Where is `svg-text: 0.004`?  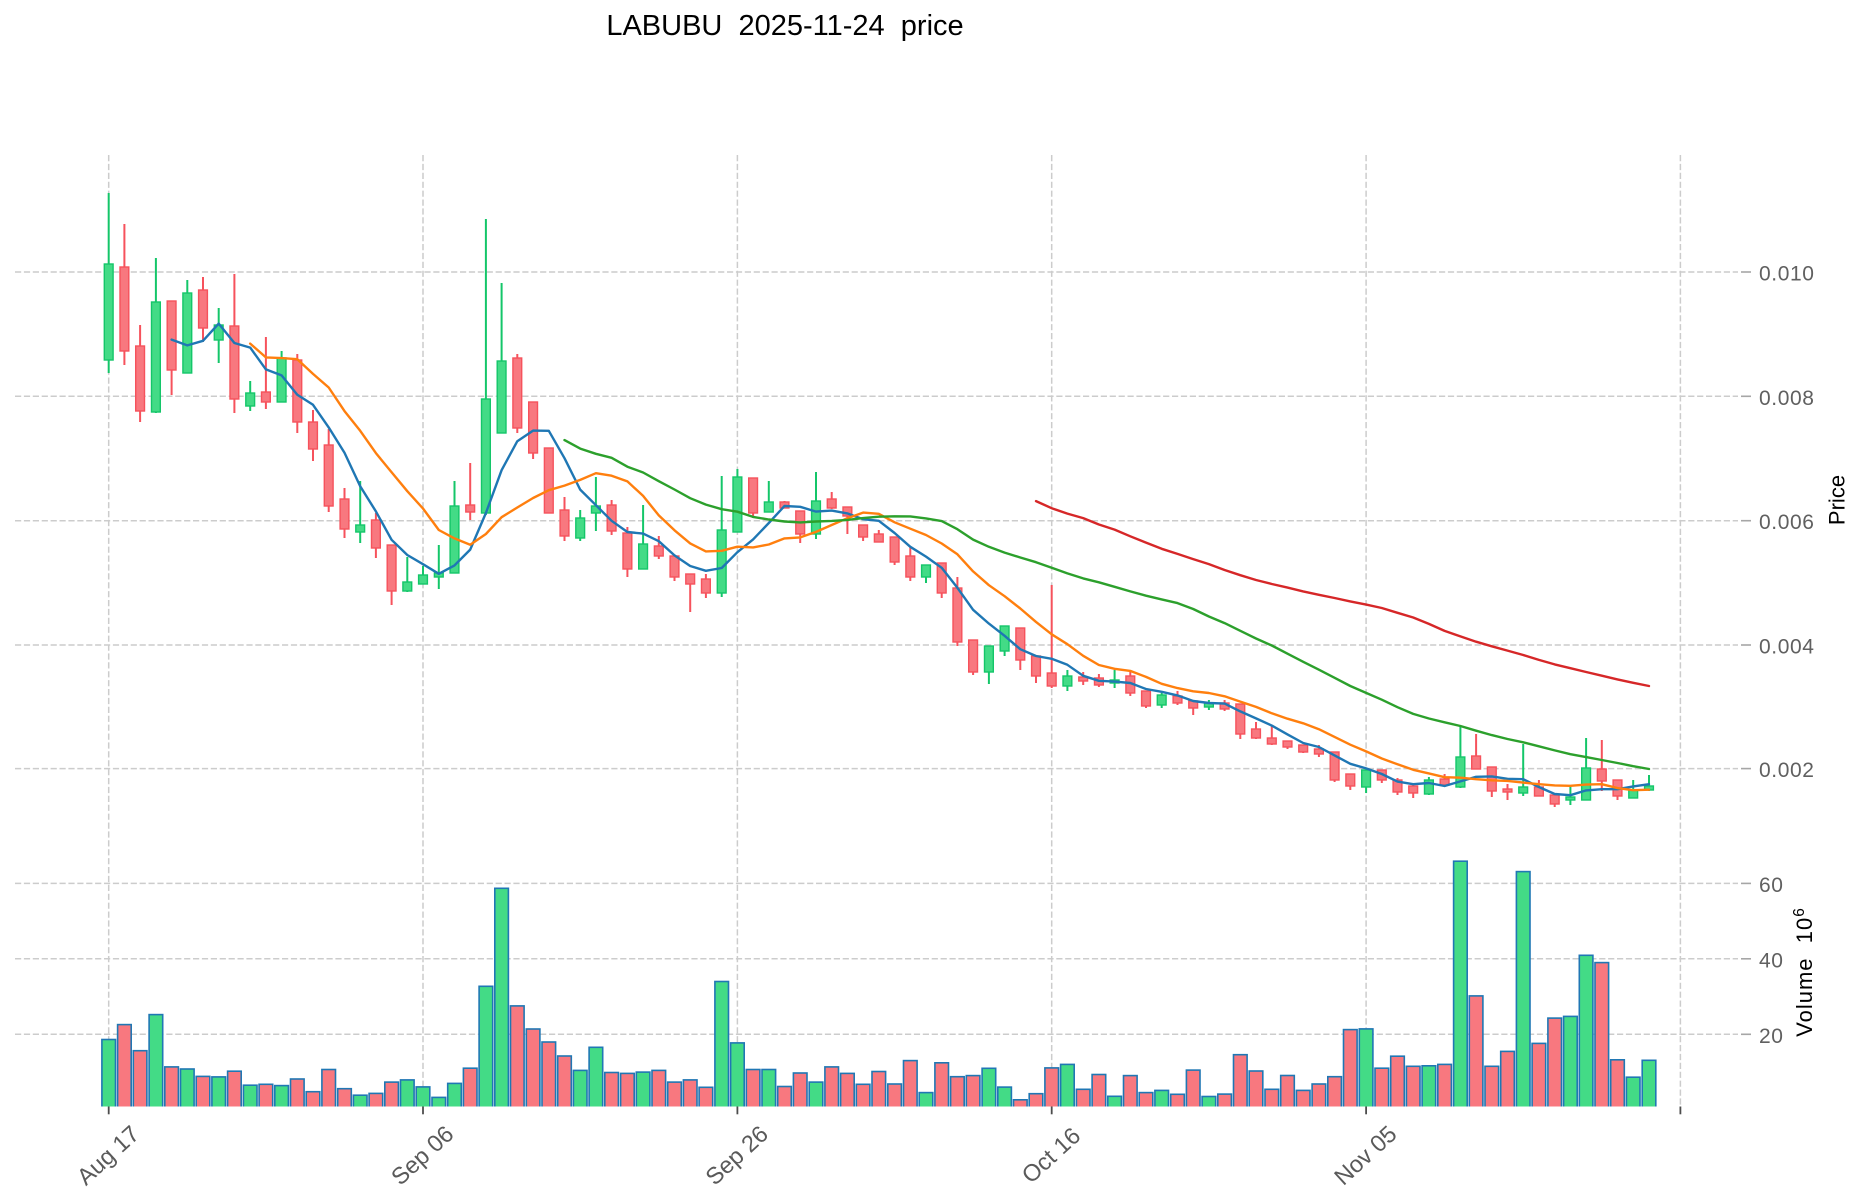
svg-text: 0.004 is located at coordinates (1787, 647).